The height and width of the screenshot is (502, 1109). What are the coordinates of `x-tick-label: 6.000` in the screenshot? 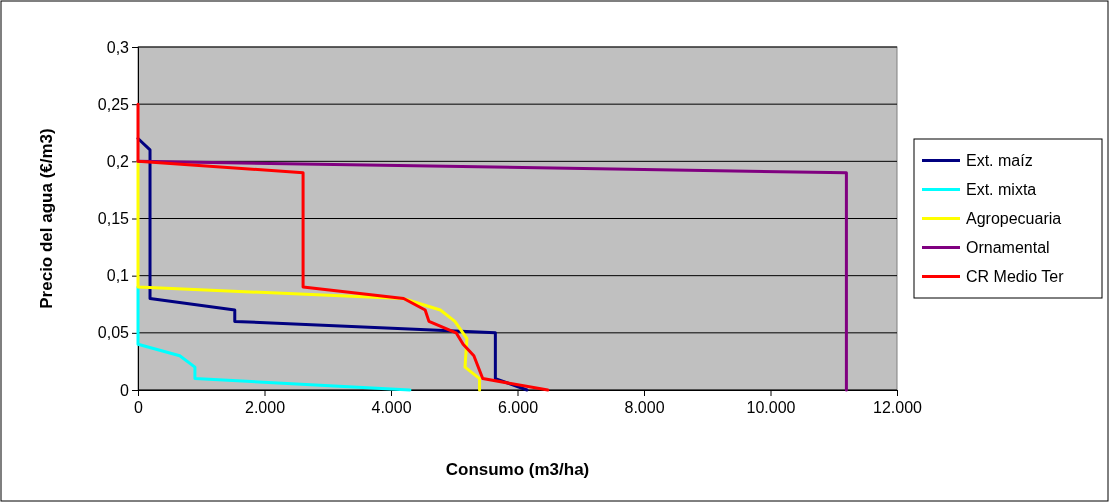 It's located at (518, 408).